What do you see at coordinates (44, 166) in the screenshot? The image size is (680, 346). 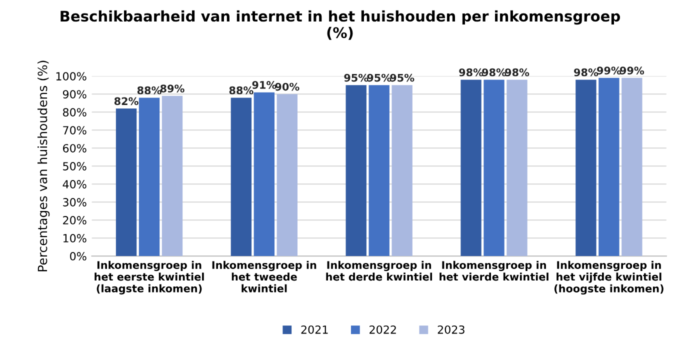 I see `y-axis-title: Percentages van huishoudens (%)` at bounding box center [44, 166].